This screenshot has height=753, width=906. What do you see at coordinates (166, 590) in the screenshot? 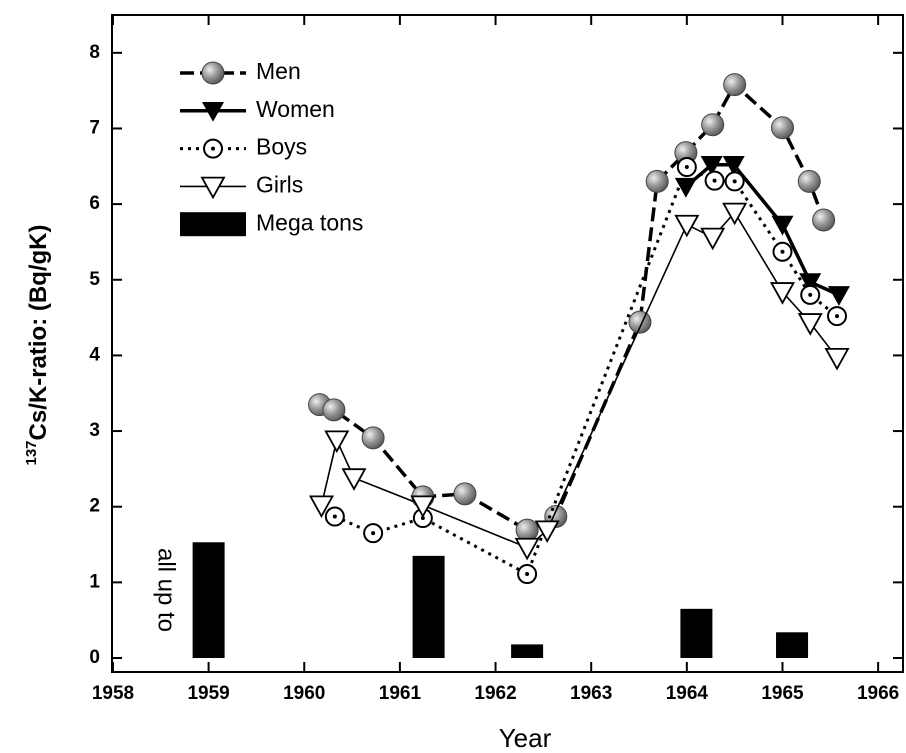
I see `annotation: all up to` at bounding box center [166, 590].